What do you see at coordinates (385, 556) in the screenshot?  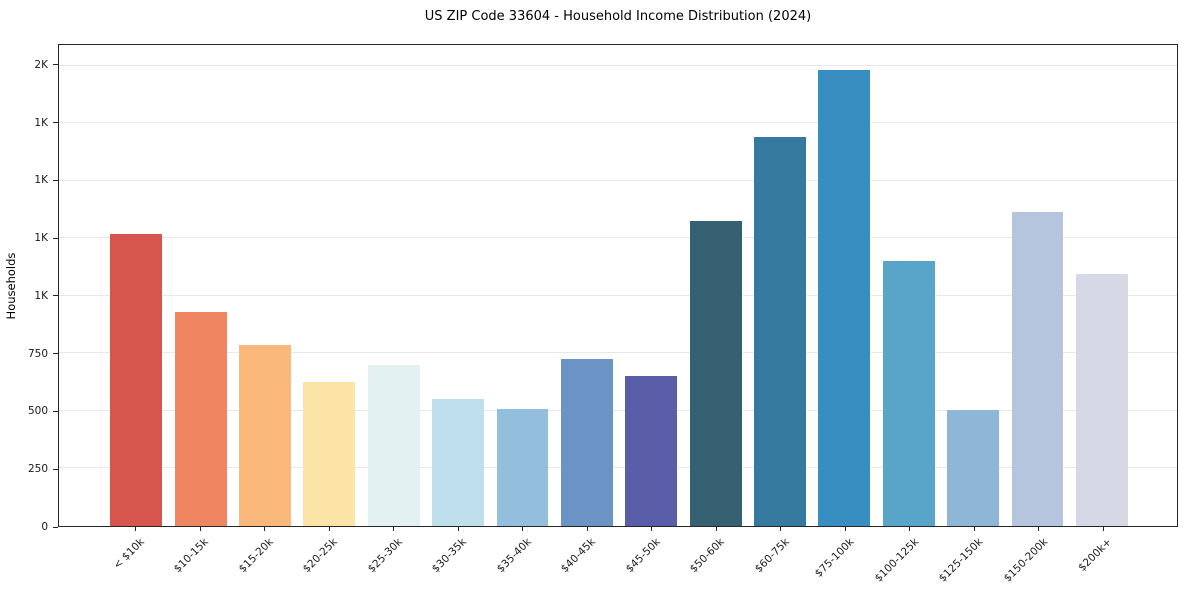 I see `x-tick-label: $25-30k` at bounding box center [385, 556].